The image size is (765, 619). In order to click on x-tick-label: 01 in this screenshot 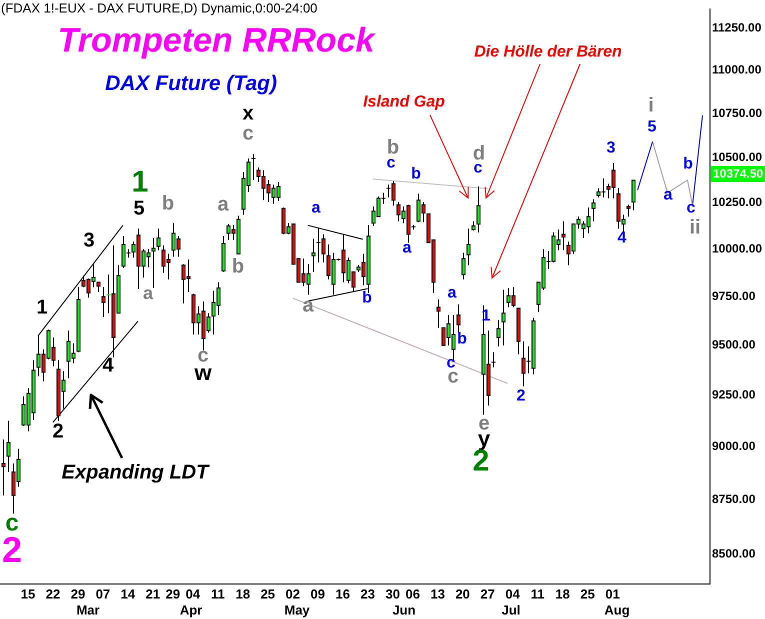, I will do `click(612, 594)`.